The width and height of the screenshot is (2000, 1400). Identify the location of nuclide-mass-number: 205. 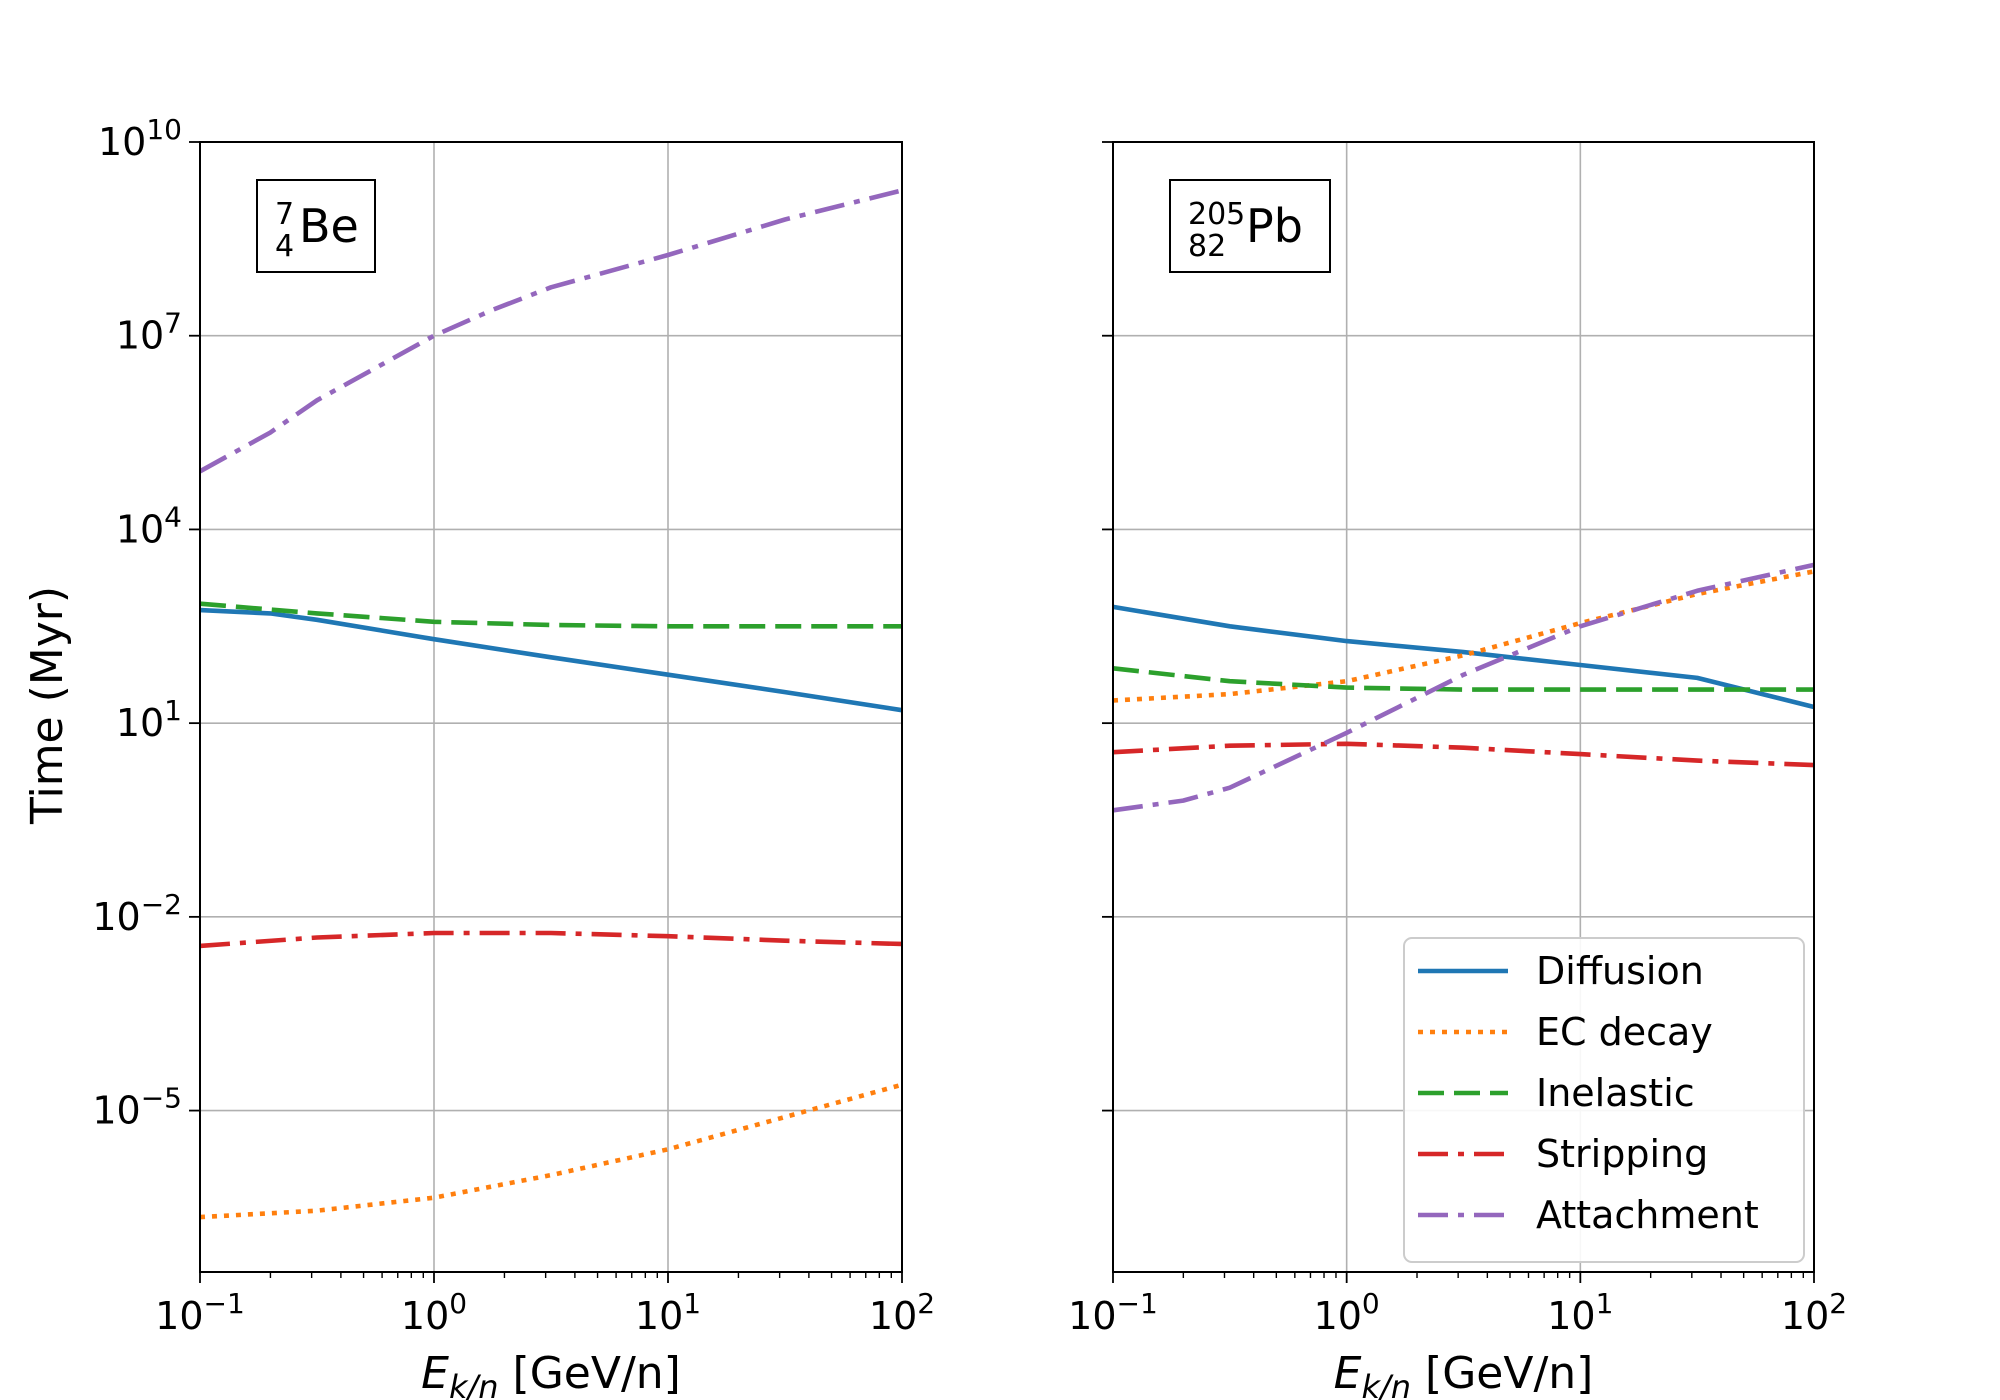
(1216, 214).